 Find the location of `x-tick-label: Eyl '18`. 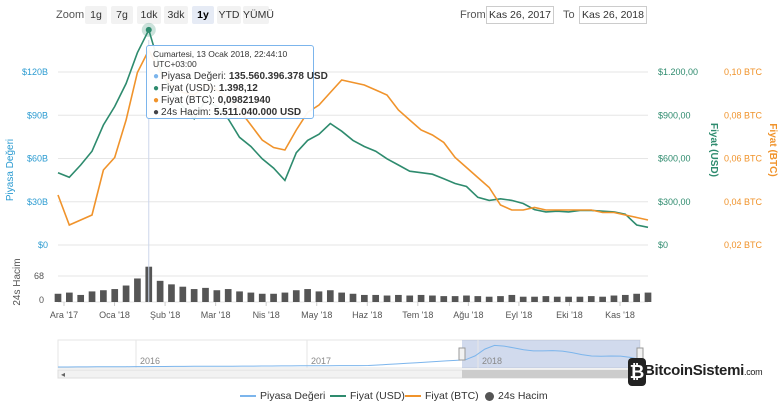

x-tick-label: Eyl '18 is located at coordinates (519, 315).